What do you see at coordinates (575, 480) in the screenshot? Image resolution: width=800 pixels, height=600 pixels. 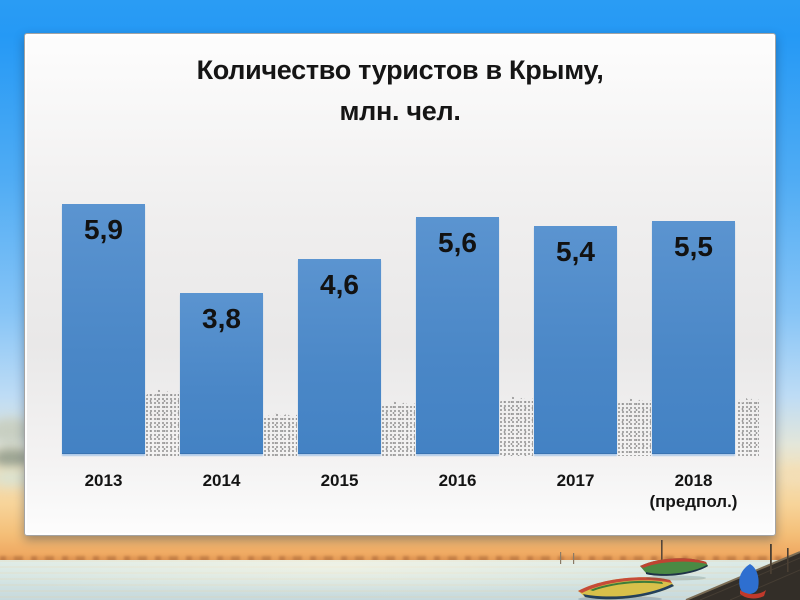 I see `x-axis-label-2017: 2017` at bounding box center [575, 480].